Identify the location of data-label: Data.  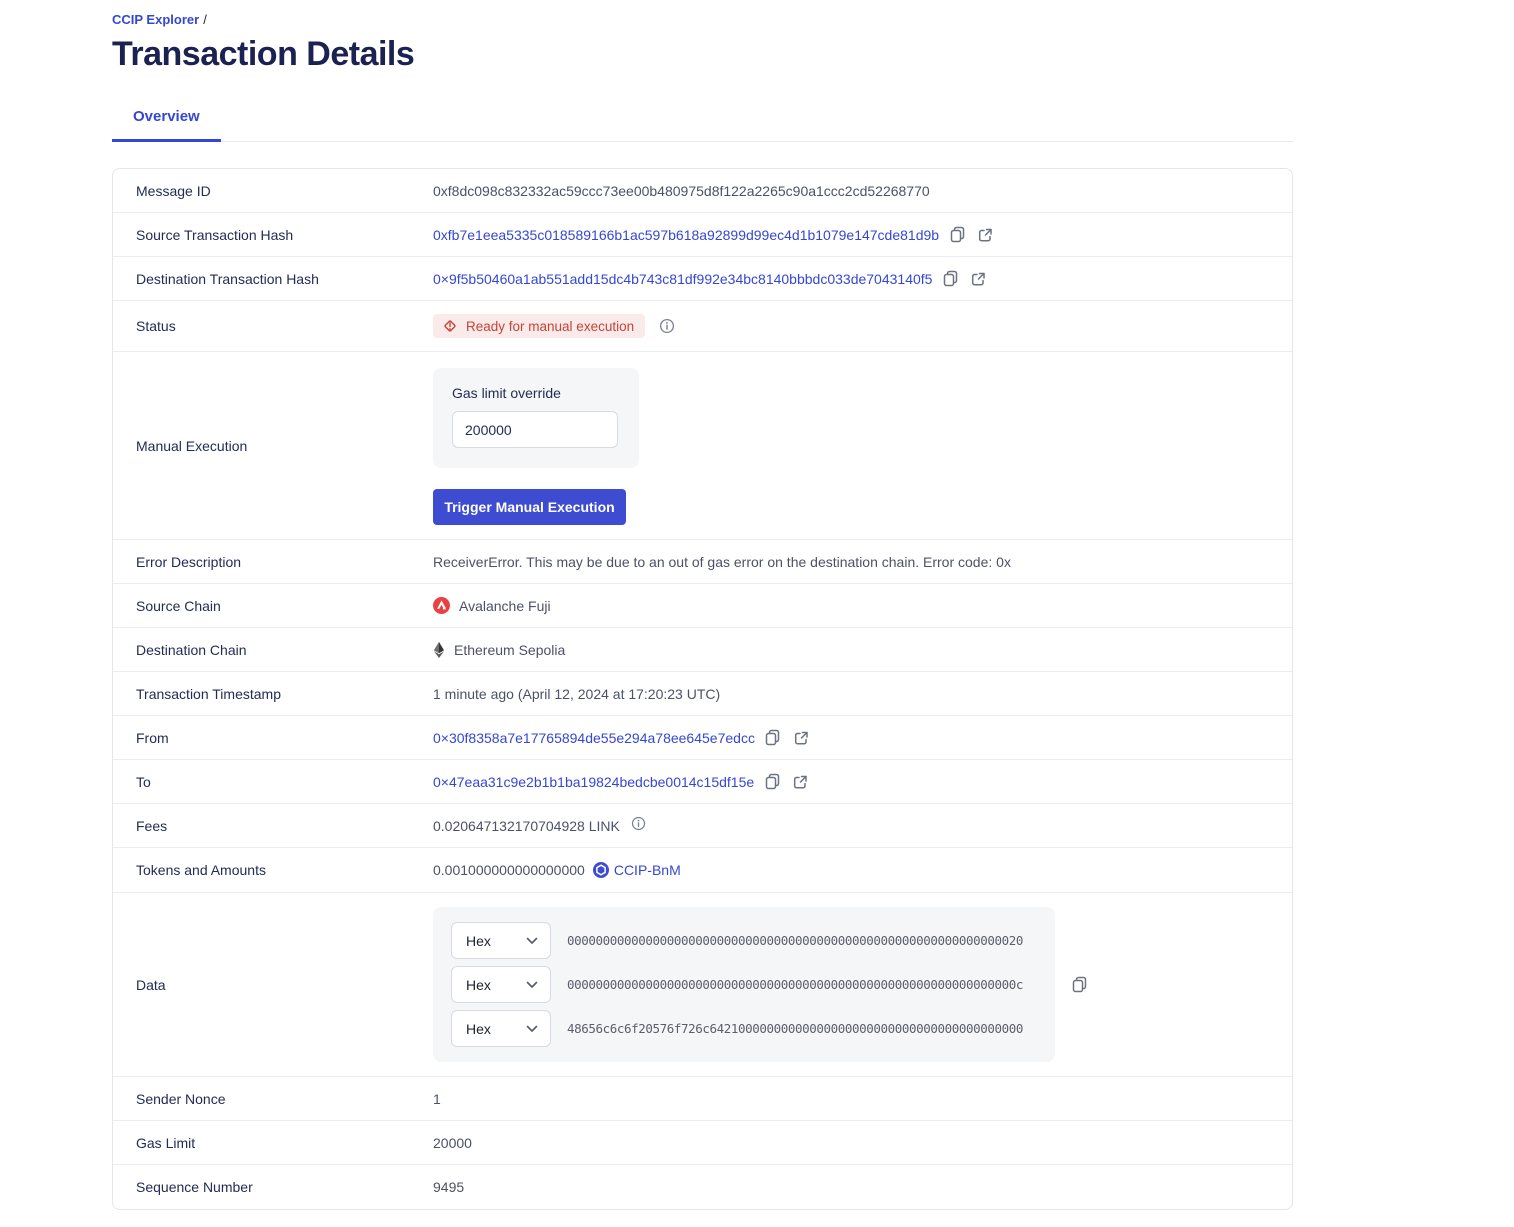
(151, 984).